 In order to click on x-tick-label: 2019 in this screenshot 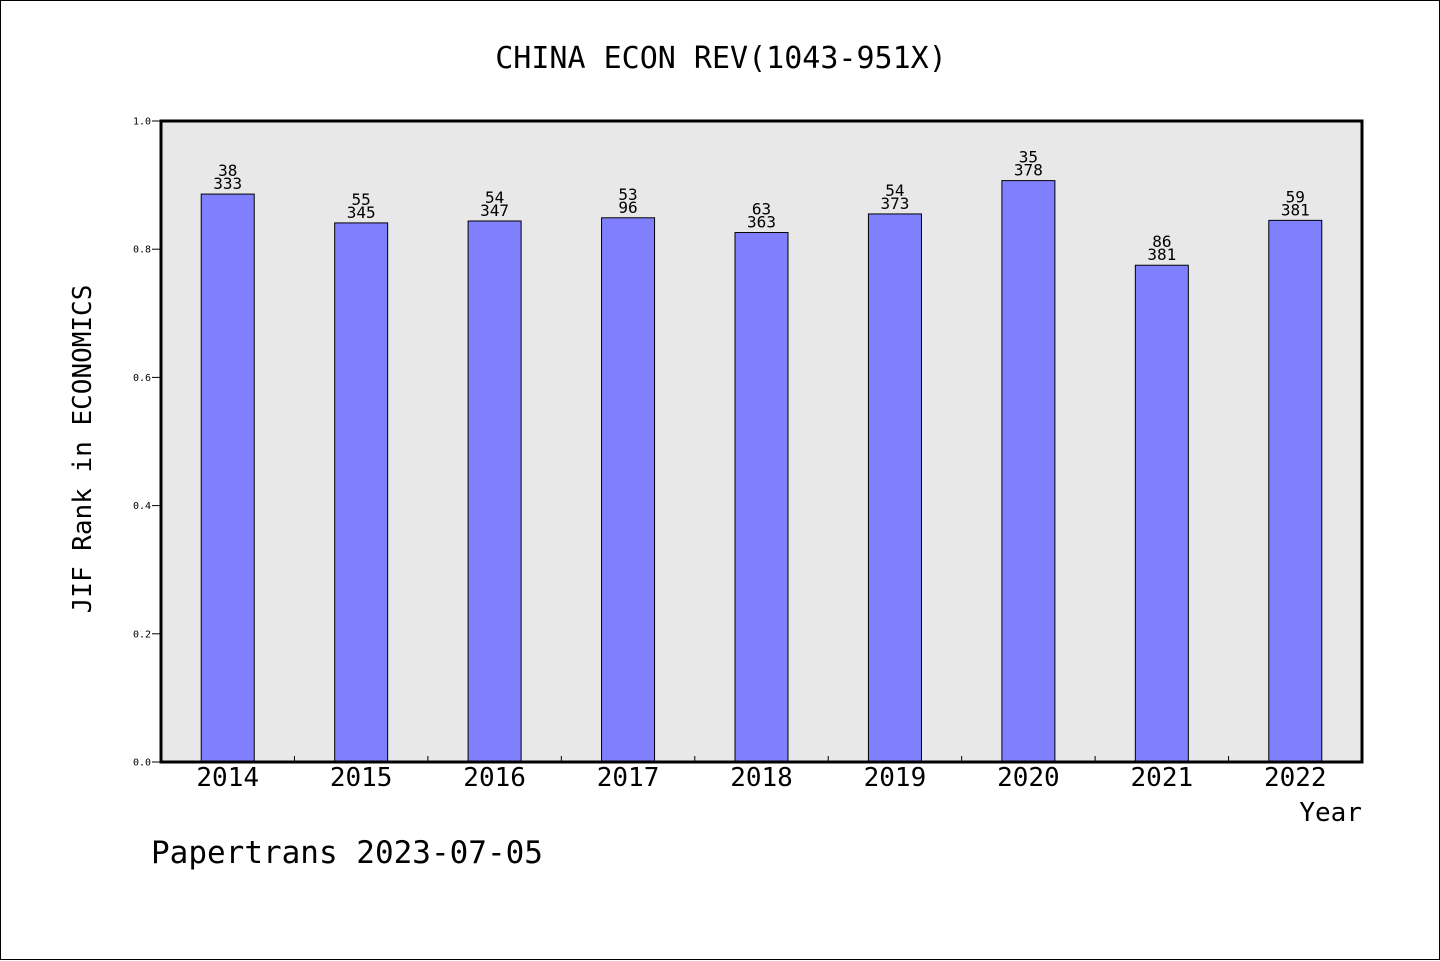, I will do `click(895, 778)`.